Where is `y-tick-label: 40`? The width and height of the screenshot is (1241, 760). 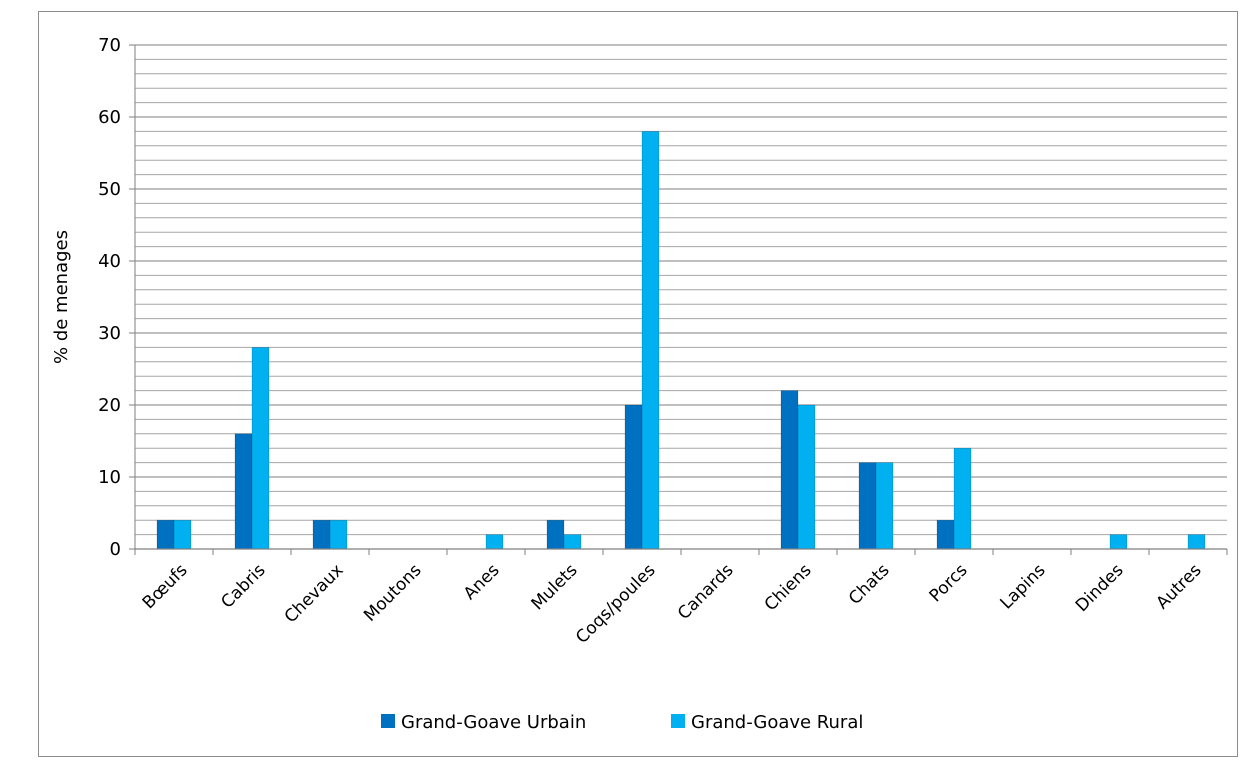
y-tick-label: 40 is located at coordinates (109, 261).